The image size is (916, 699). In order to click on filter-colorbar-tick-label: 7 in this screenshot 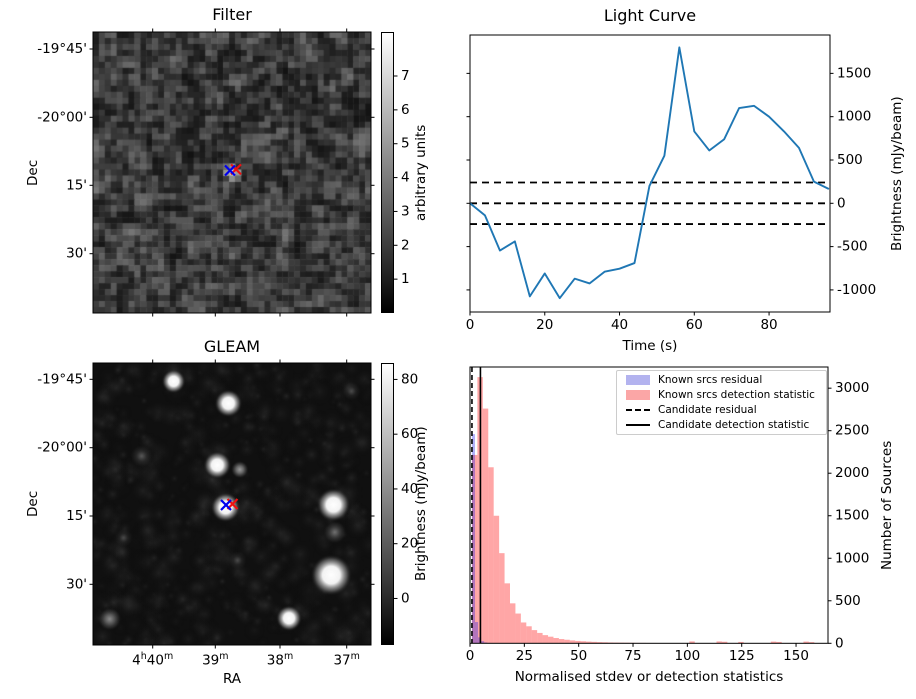, I will do `click(405, 76)`.